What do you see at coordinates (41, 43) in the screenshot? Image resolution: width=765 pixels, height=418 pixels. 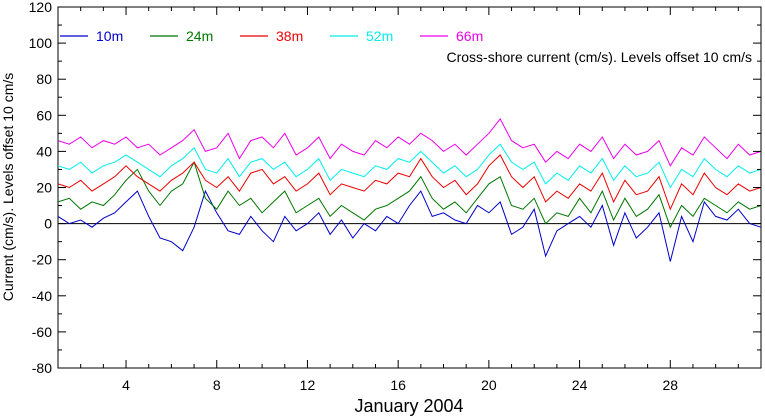 I see `y-tick-label: 100` at bounding box center [41, 43].